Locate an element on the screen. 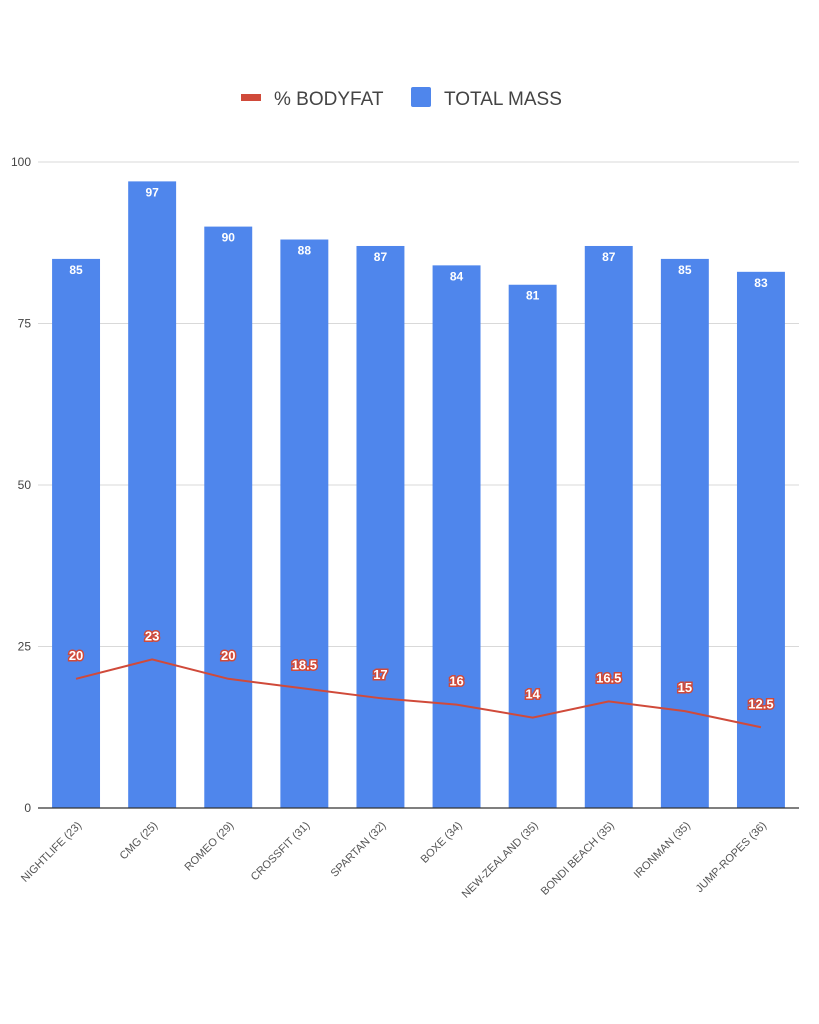 This screenshot has height=1024, width=819. line-value-label: 12.5 is located at coordinates (760, 703).